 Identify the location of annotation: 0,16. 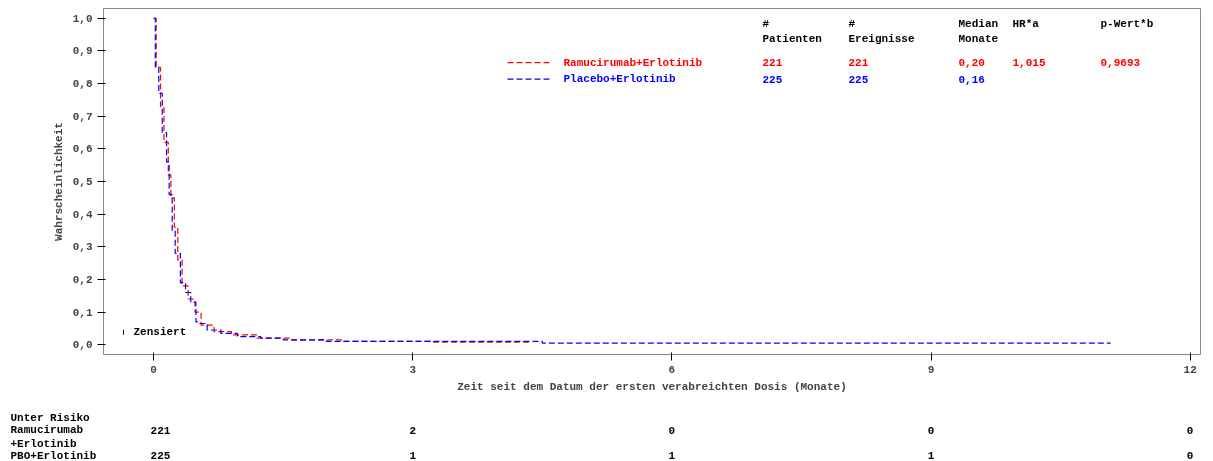
(971, 79).